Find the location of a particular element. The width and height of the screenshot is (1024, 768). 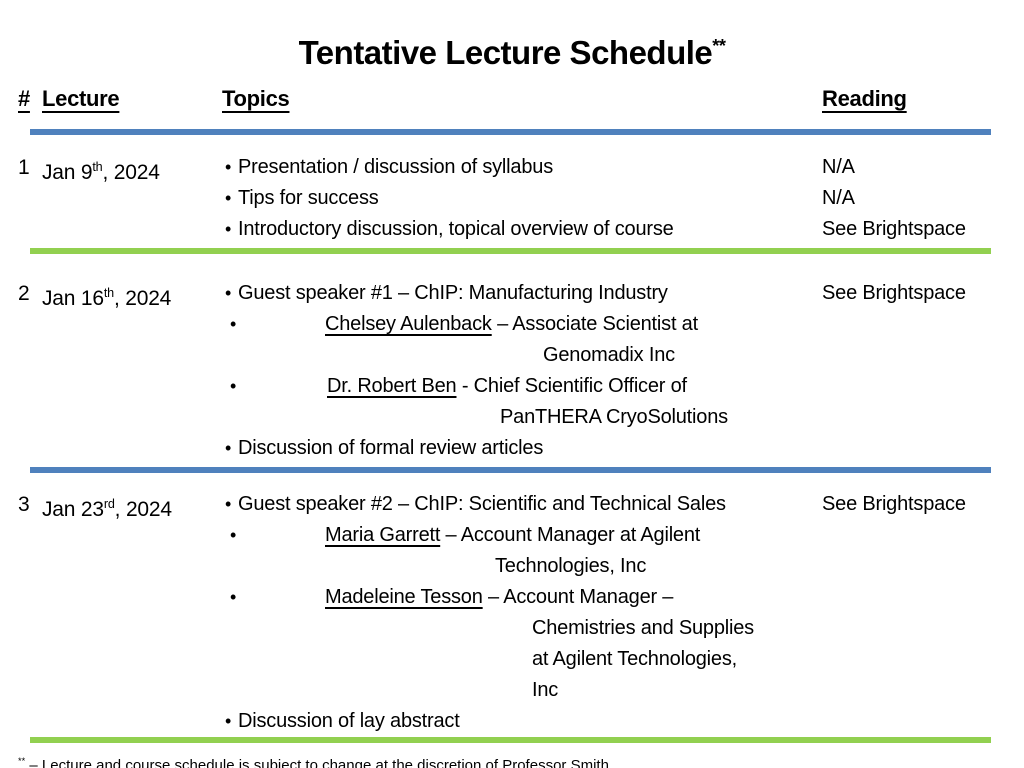

date-text: Jan 16 is located at coordinates (73, 298).